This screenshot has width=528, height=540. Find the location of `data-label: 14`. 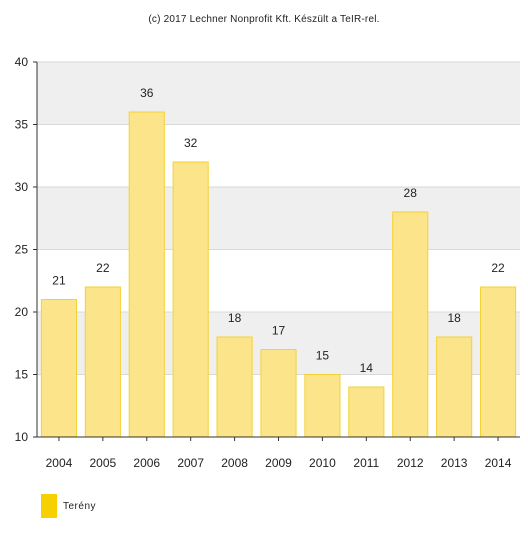

data-label: 14 is located at coordinates (367, 368).